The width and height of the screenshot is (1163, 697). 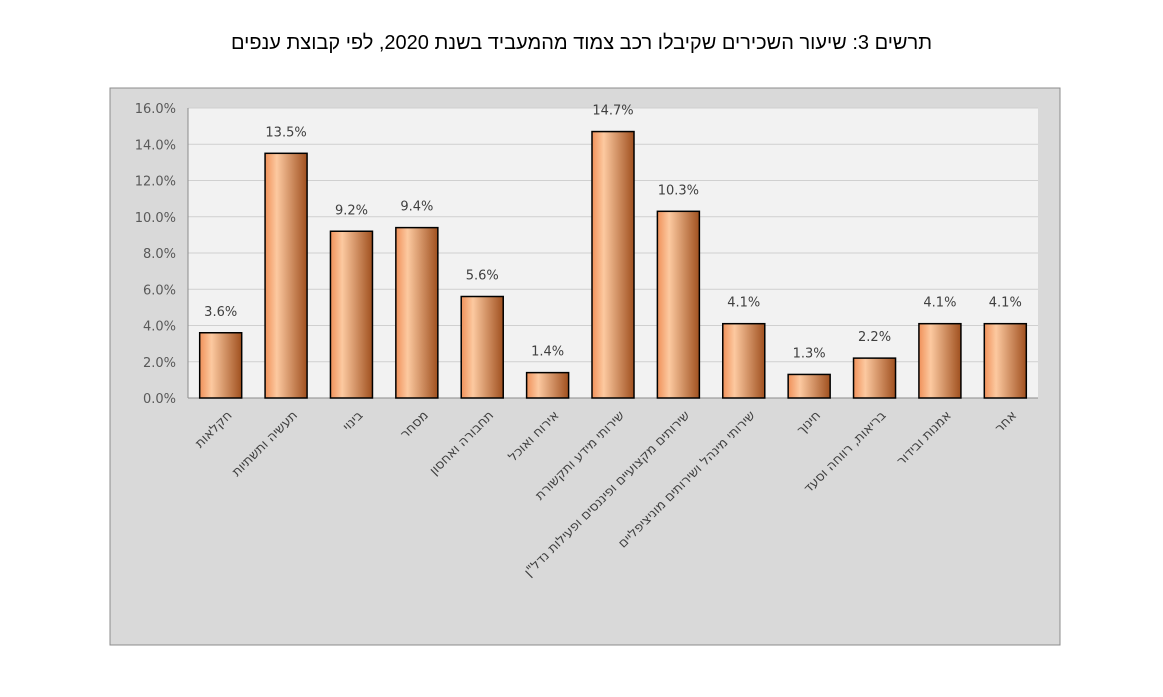 I want to click on y-tick-label: 4.0%, so click(x=159, y=327).